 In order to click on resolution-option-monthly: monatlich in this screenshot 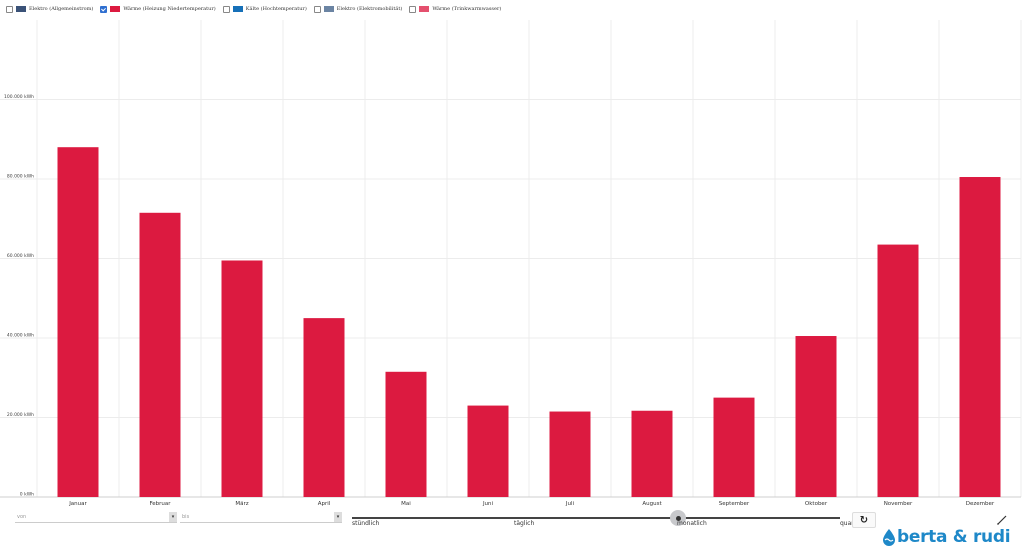, I will do `click(692, 523)`.